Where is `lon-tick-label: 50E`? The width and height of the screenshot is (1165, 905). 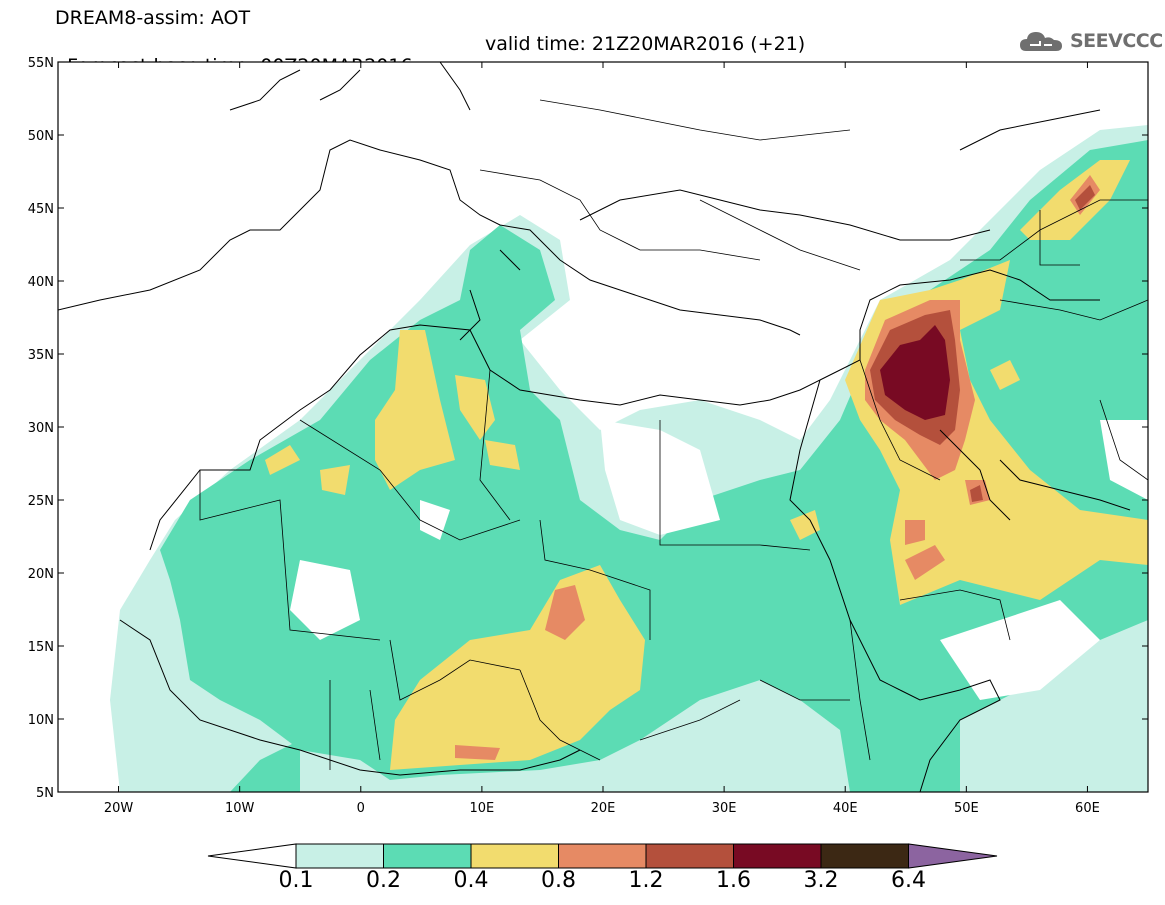 lon-tick-label: 50E is located at coordinates (966, 808).